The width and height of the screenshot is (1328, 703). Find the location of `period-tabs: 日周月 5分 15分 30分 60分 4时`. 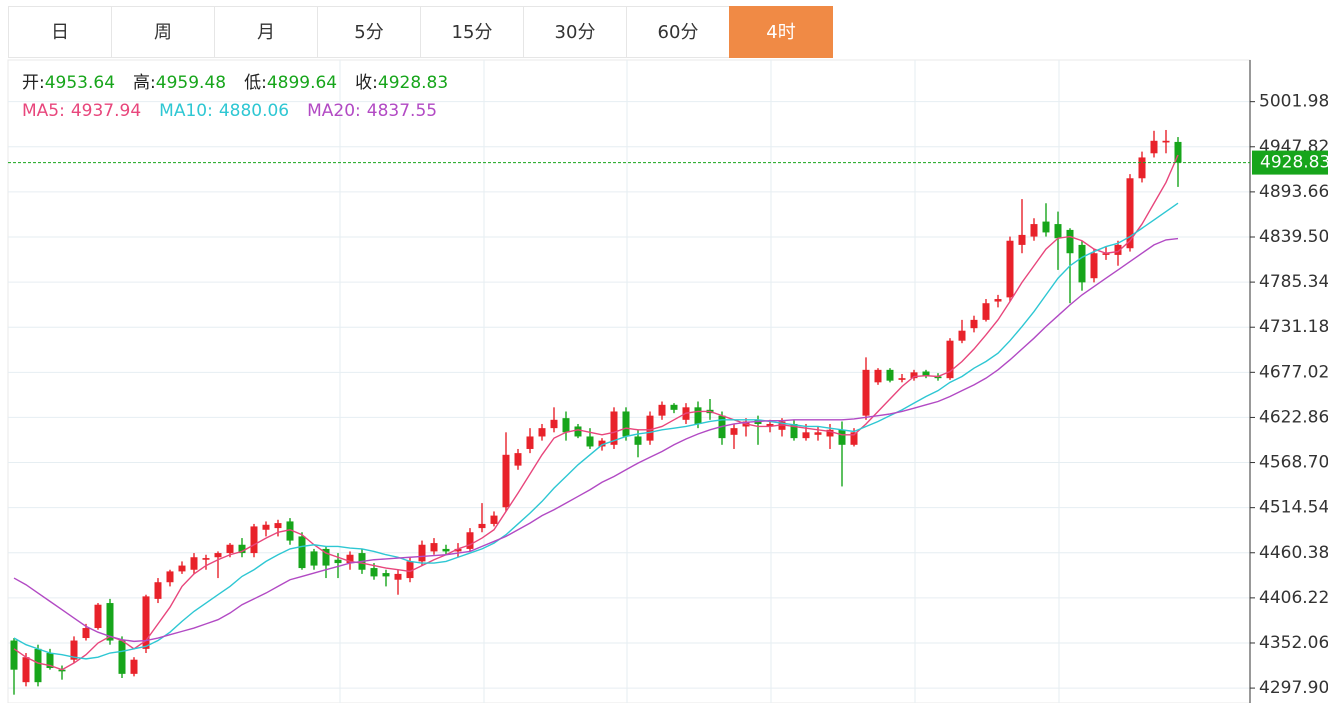

period-tabs: 日周月 5分 15分 30分 60分 4时 is located at coordinates (420, 32).